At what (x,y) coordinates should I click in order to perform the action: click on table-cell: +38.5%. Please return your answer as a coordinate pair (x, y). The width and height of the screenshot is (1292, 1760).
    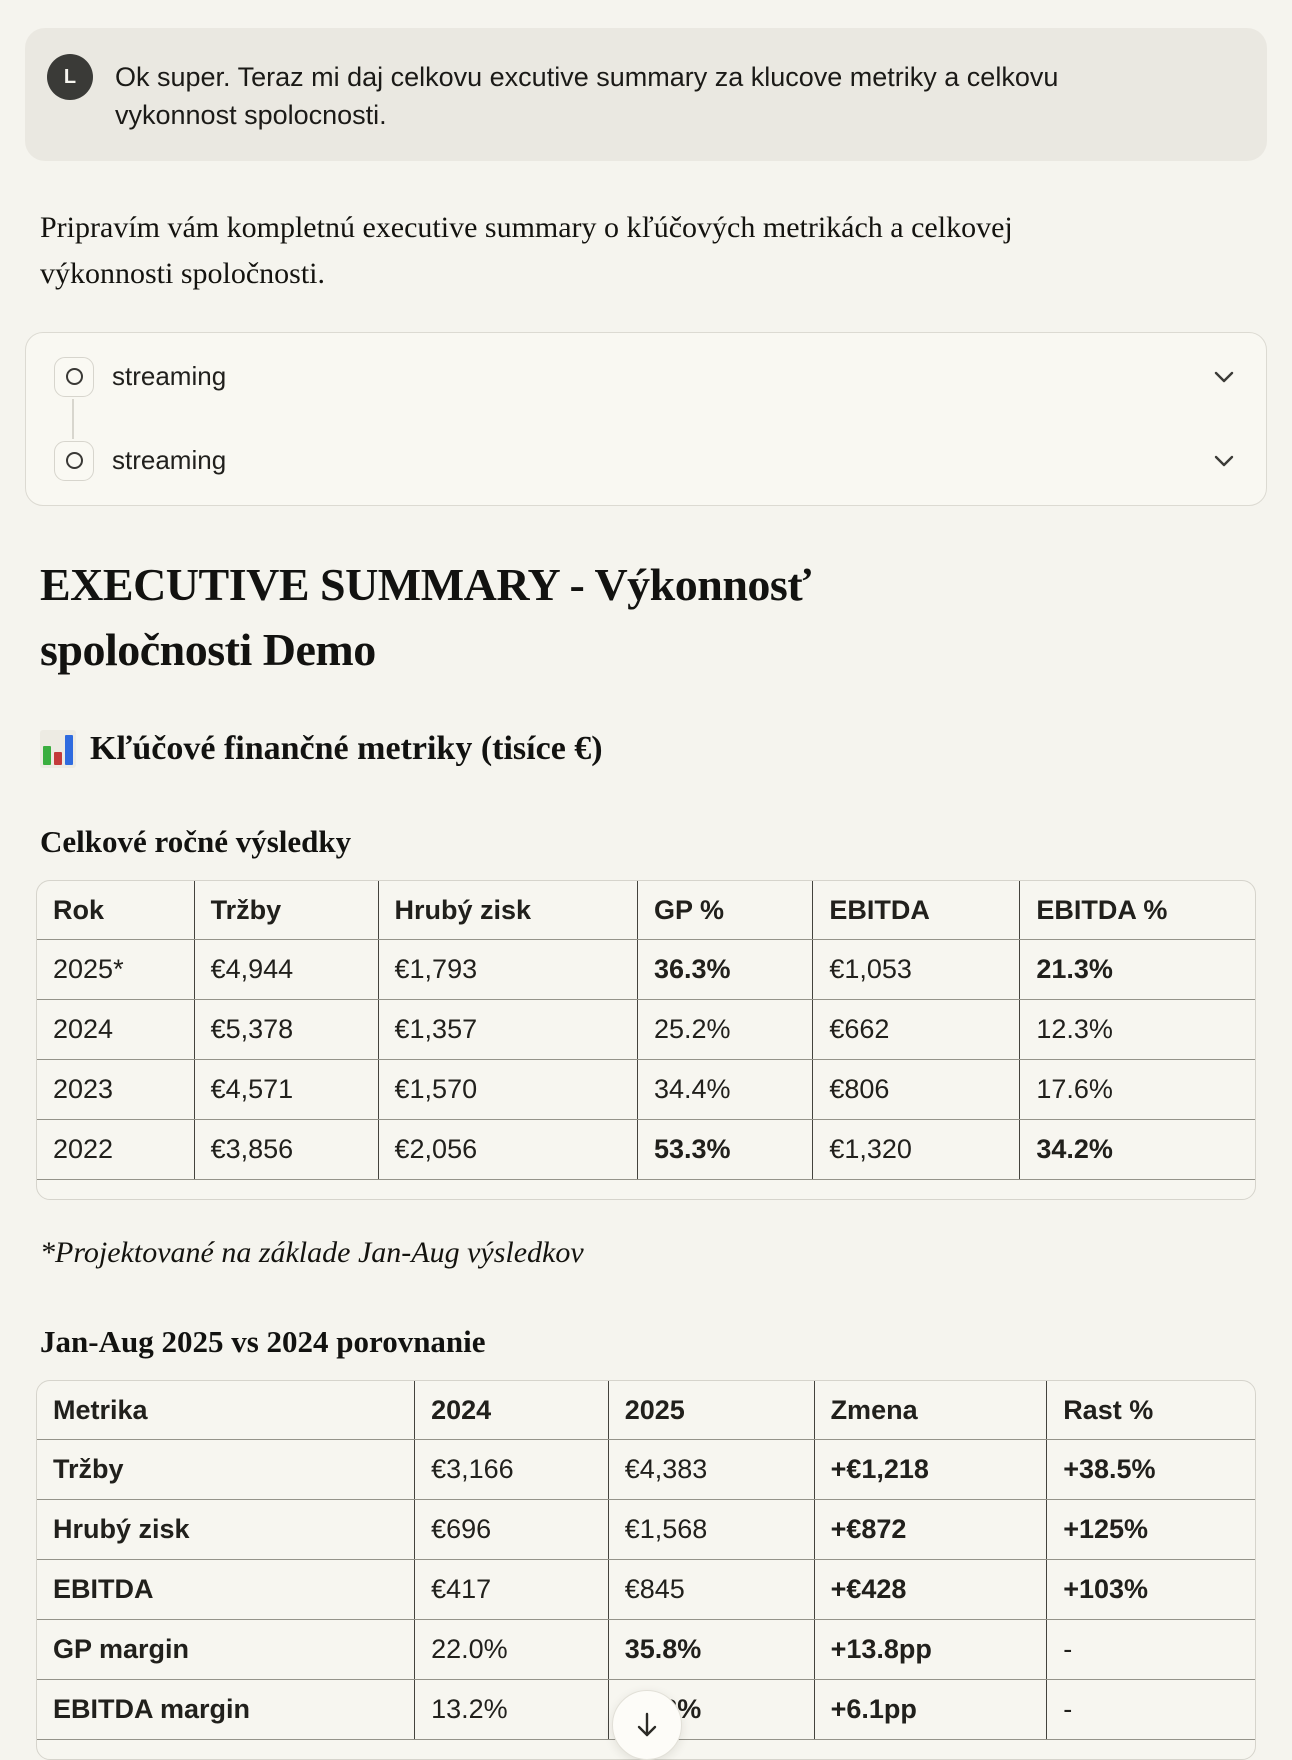
    Looking at the image, I should click on (1150, 1470).